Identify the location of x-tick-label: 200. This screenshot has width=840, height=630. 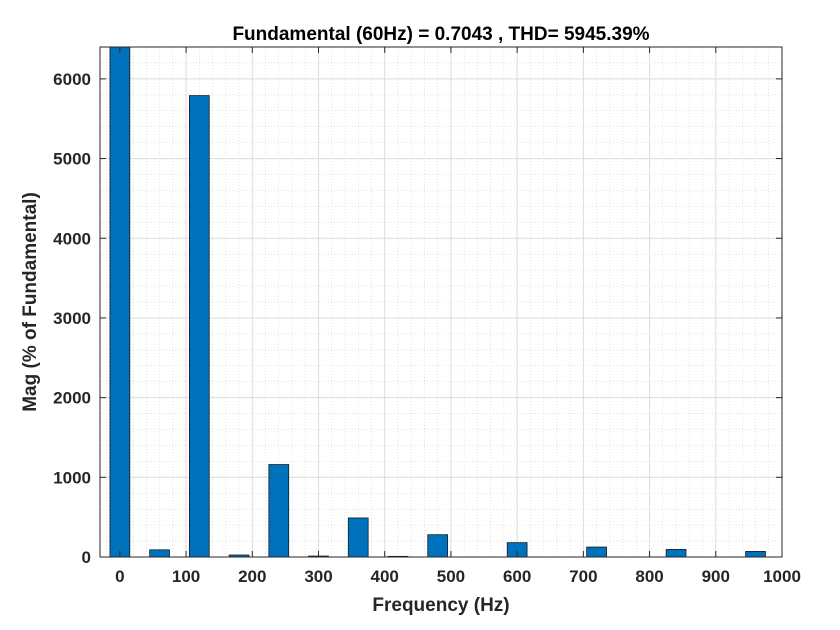
(252, 576).